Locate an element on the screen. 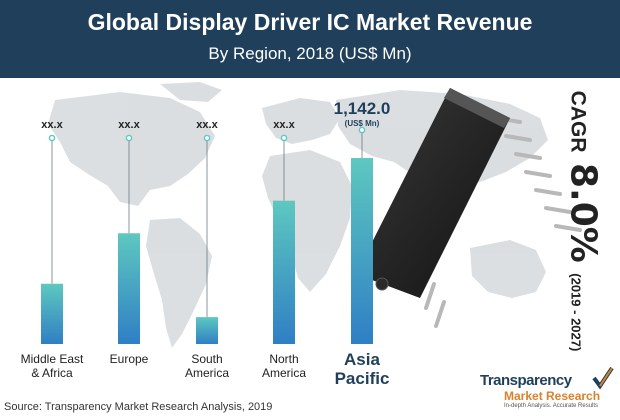 The height and width of the screenshot is (420, 620). page-title: Global Display Driver IC Market Revenue is located at coordinates (310, 22).